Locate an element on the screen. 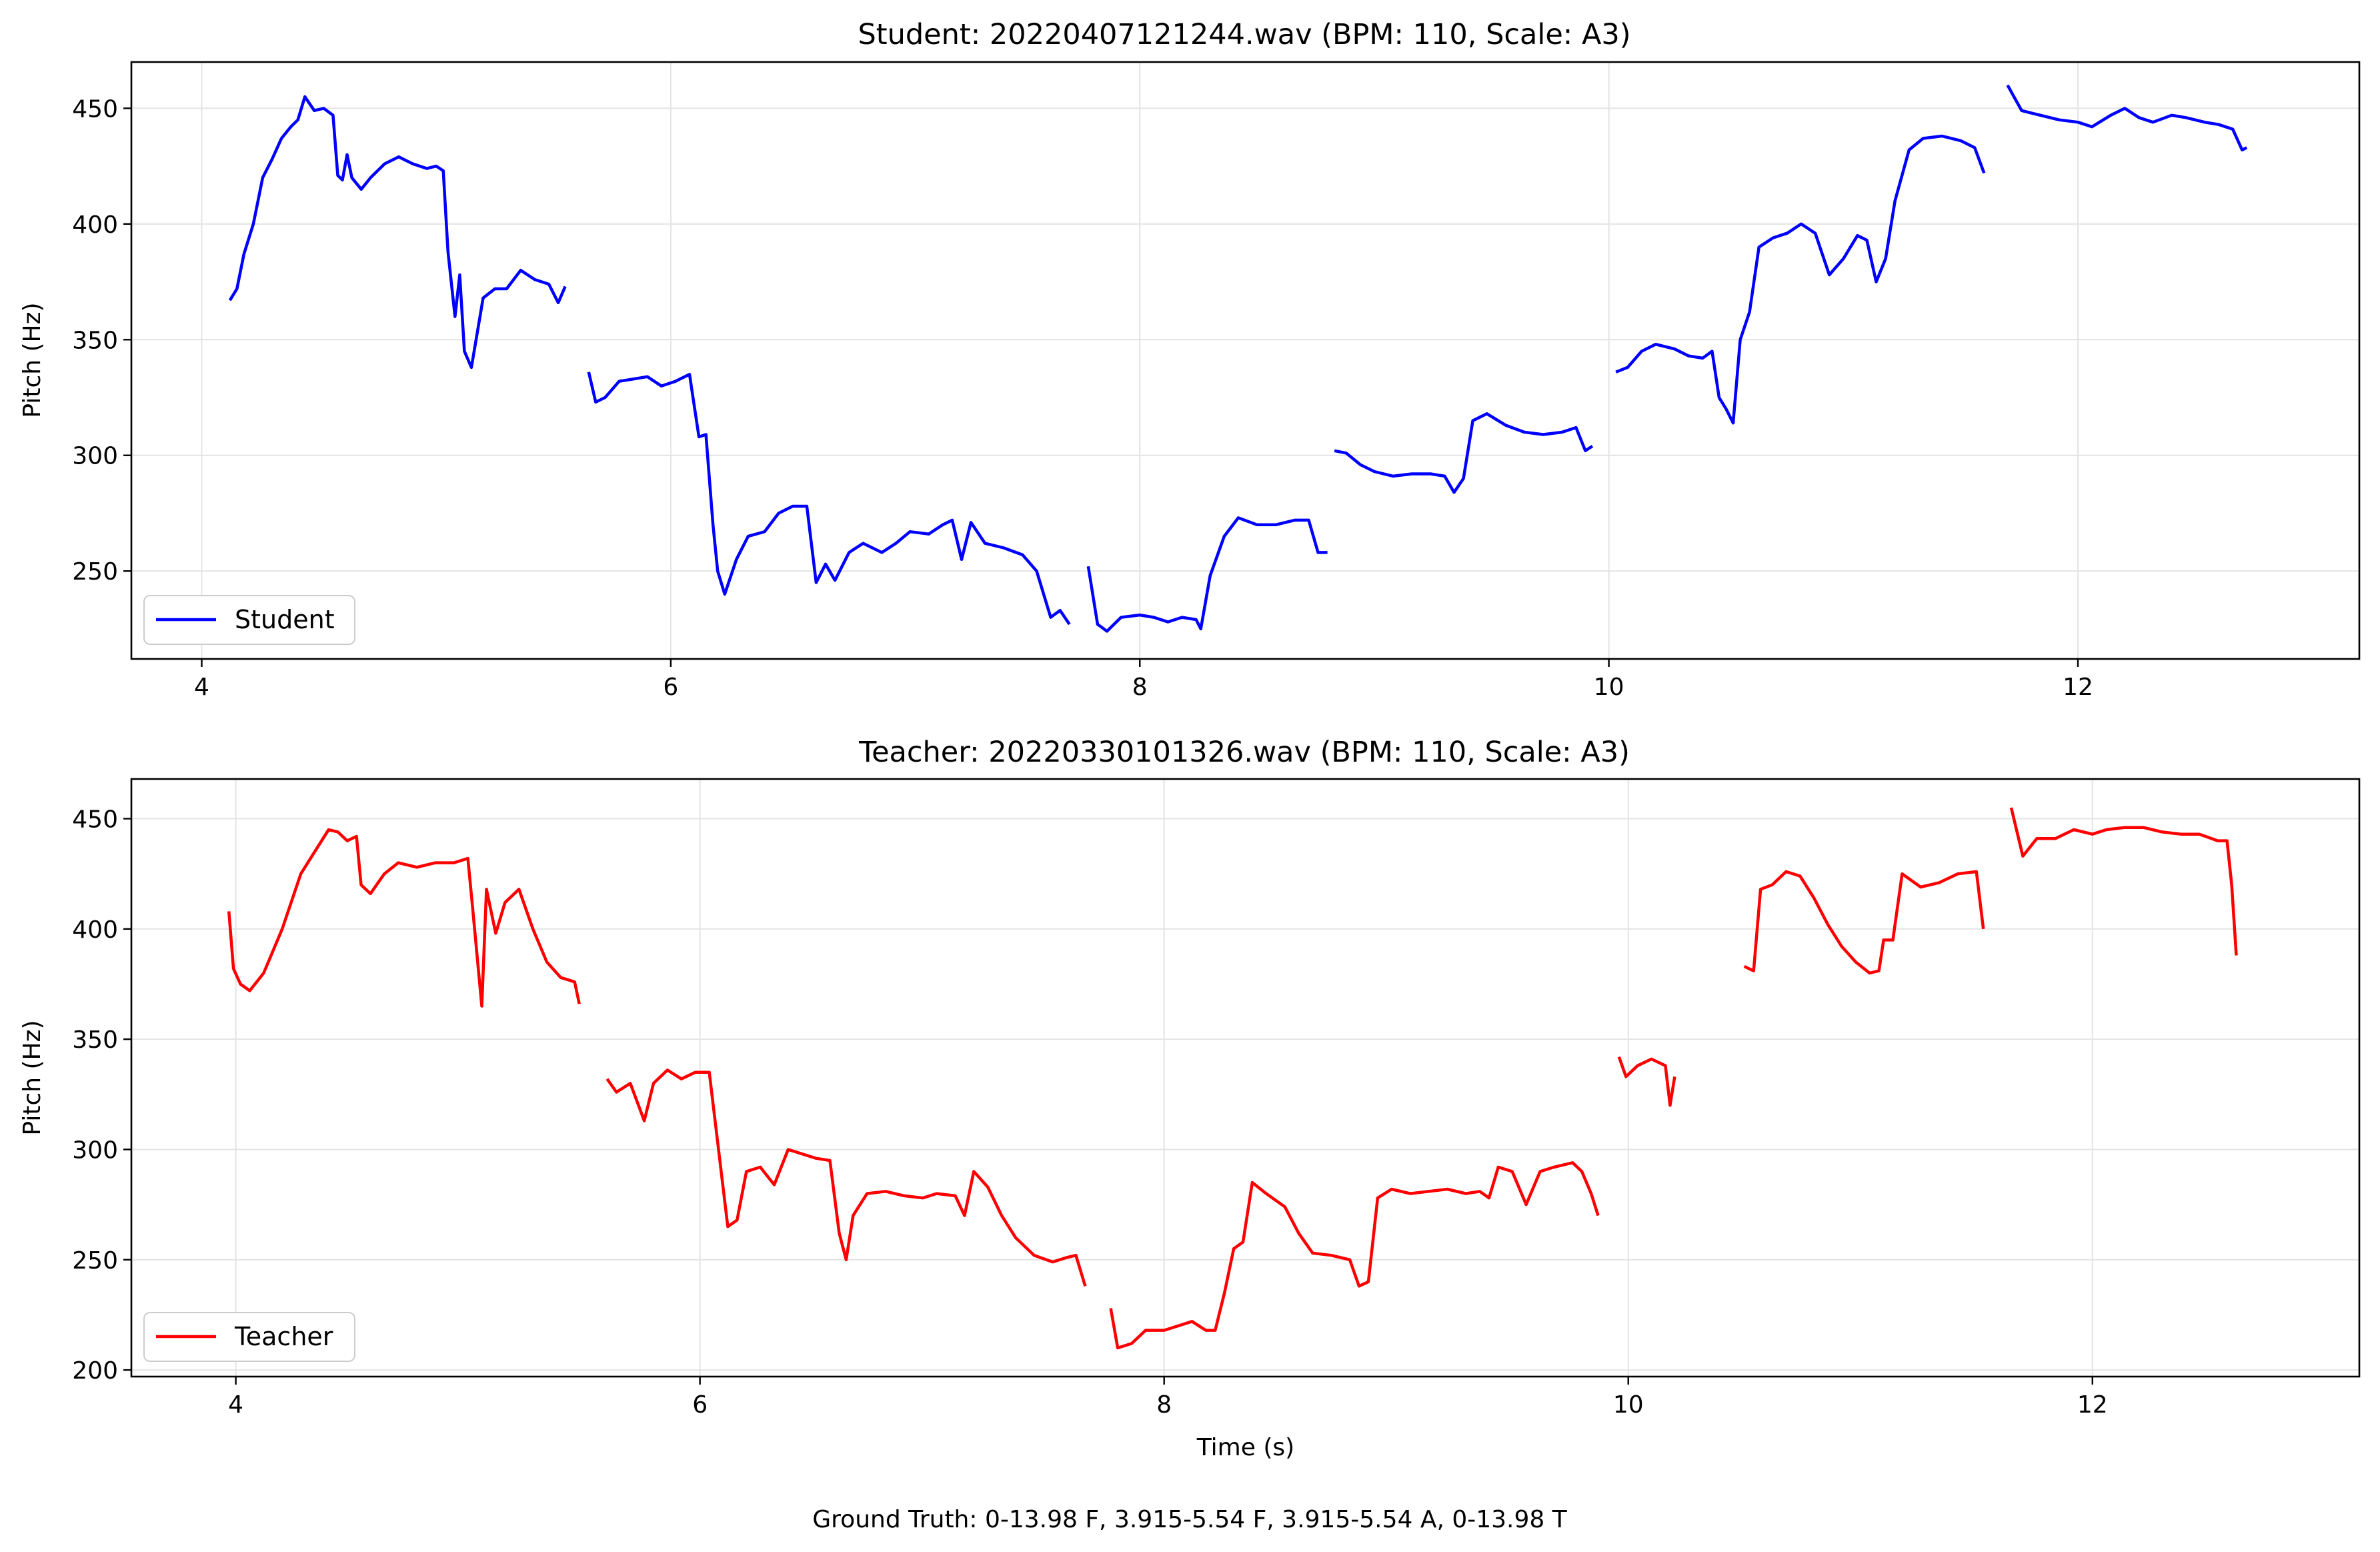 The width and height of the screenshot is (2380, 1552). teacher-legend-box is located at coordinates (249, 1337).